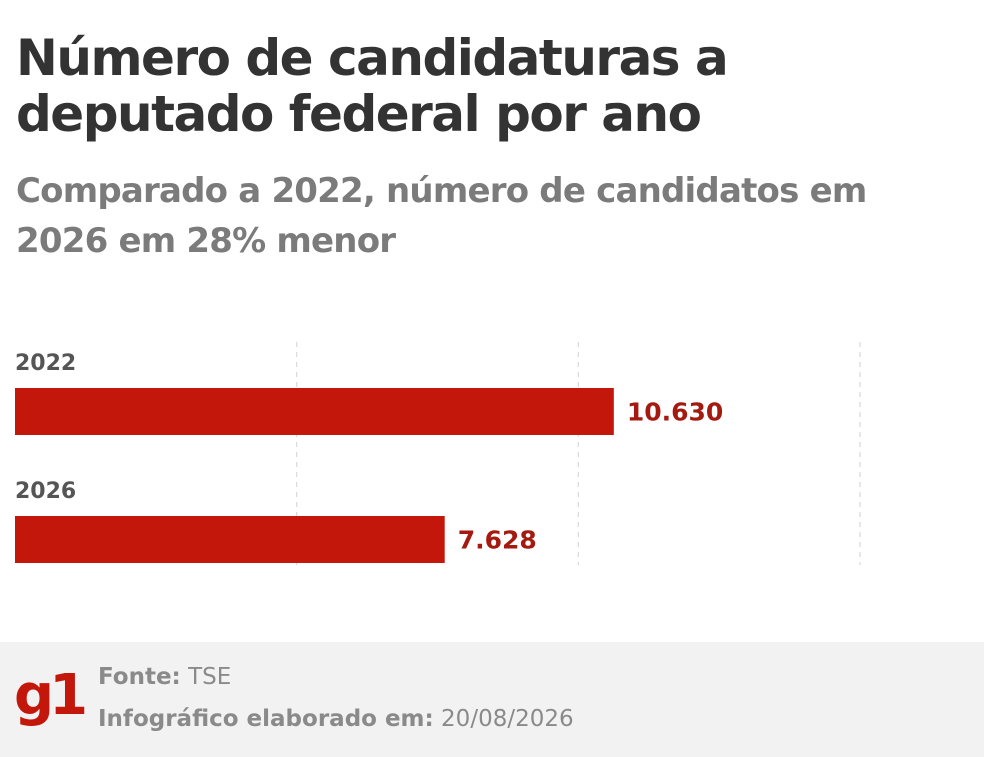 The image size is (984, 757). What do you see at coordinates (675, 412) in the screenshot?
I see `data-label: 10.630` at bounding box center [675, 412].